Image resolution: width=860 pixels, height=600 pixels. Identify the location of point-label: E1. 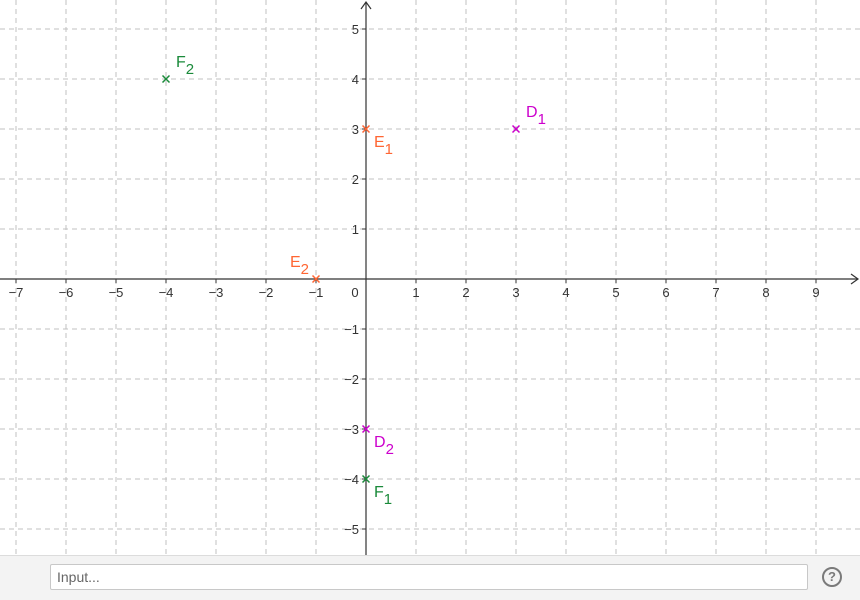
(383, 146).